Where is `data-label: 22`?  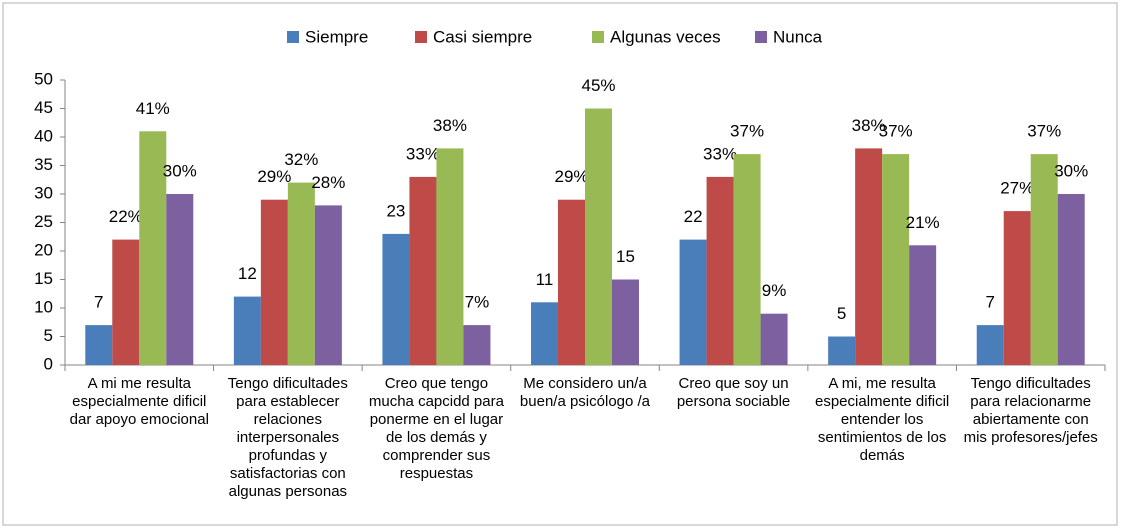
data-label: 22 is located at coordinates (693, 216).